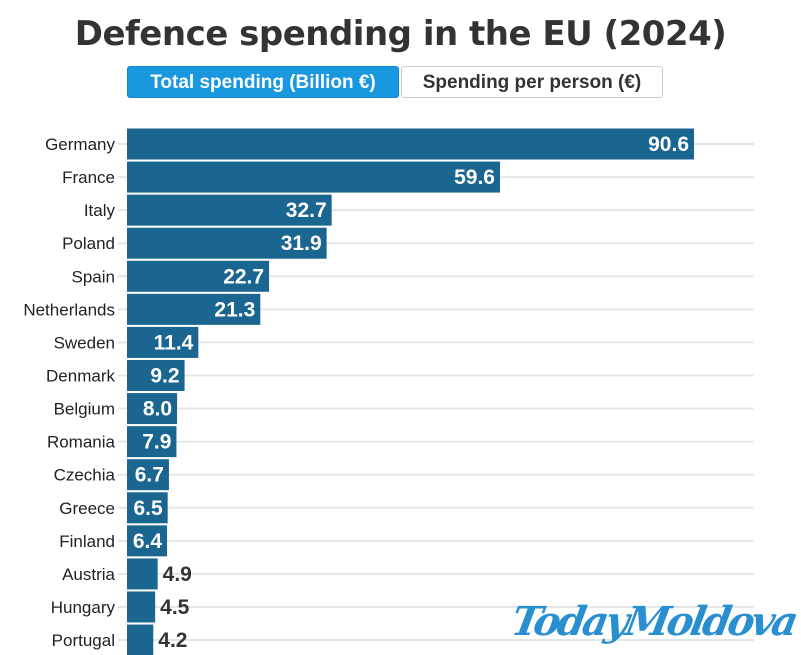  I want to click on bar-austria, so click(142, 574).